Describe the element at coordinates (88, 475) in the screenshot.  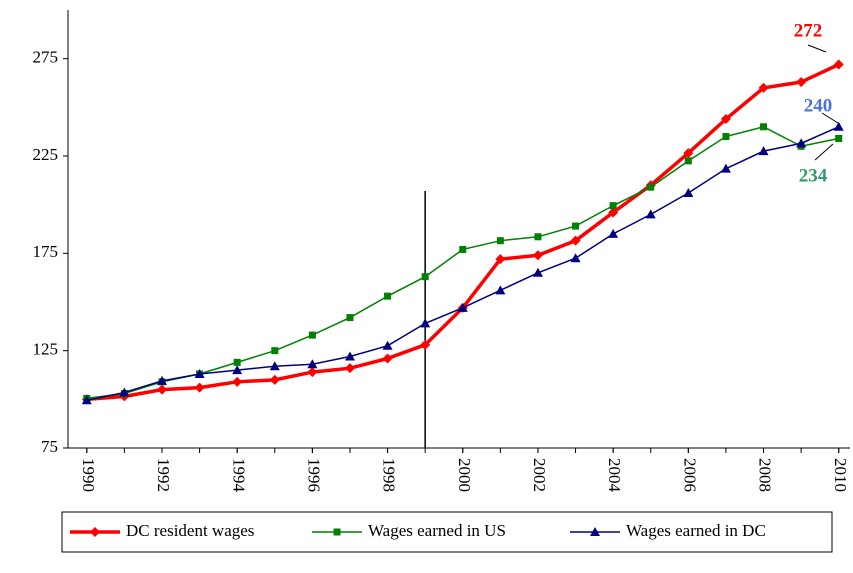
I see `x-tick-label: 1990` at that location.